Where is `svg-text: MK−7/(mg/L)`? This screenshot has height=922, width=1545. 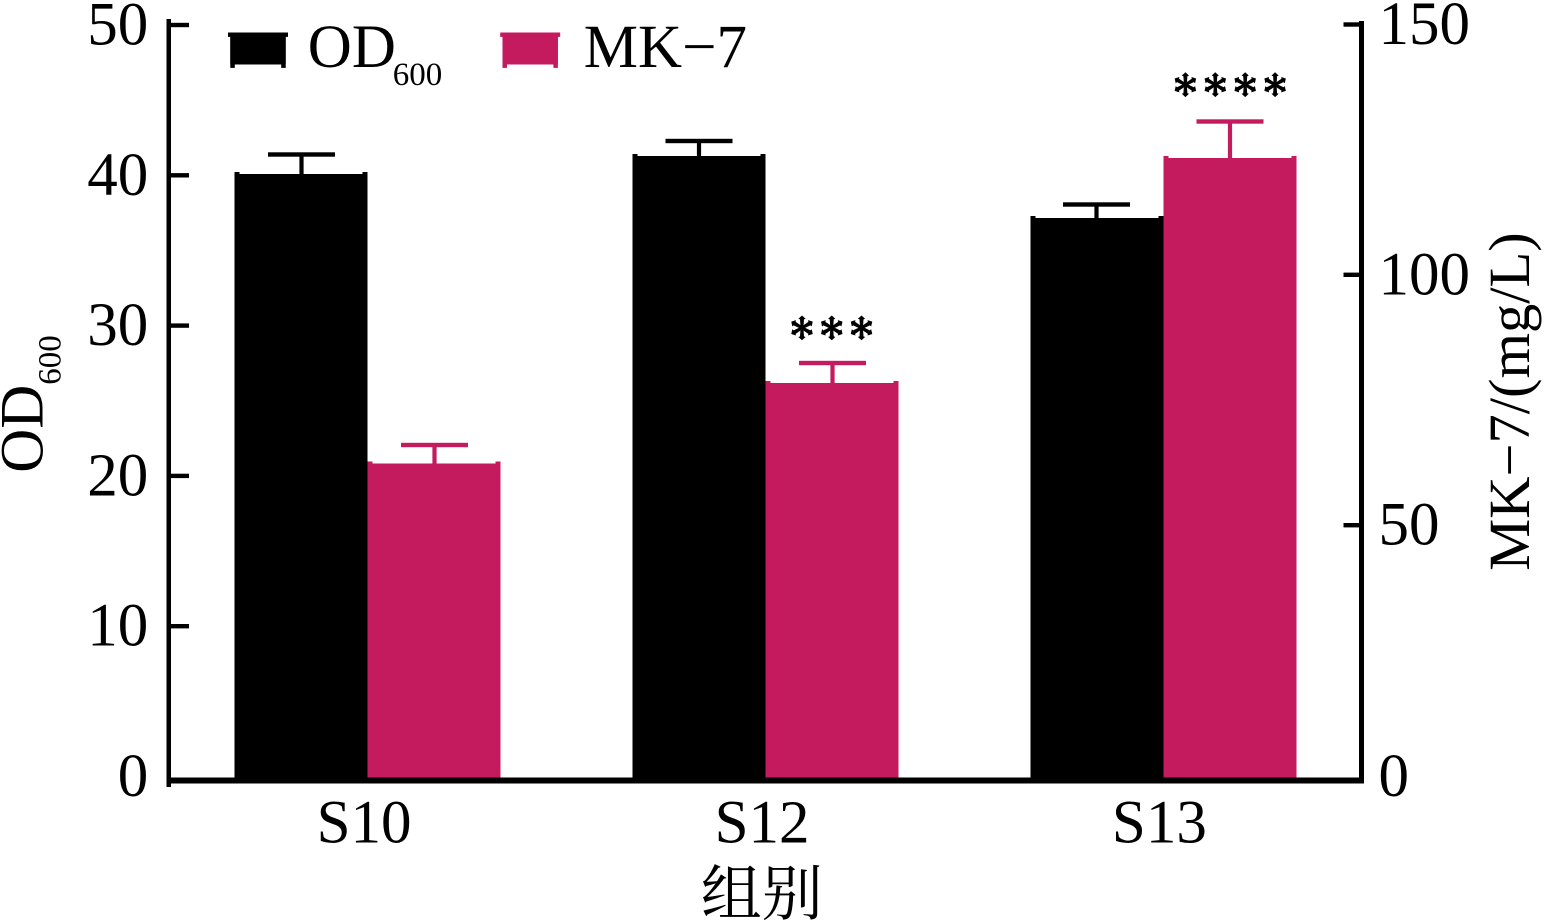
svg-text: MK−7/(mg/L) is located at coordinates (1509, 401).